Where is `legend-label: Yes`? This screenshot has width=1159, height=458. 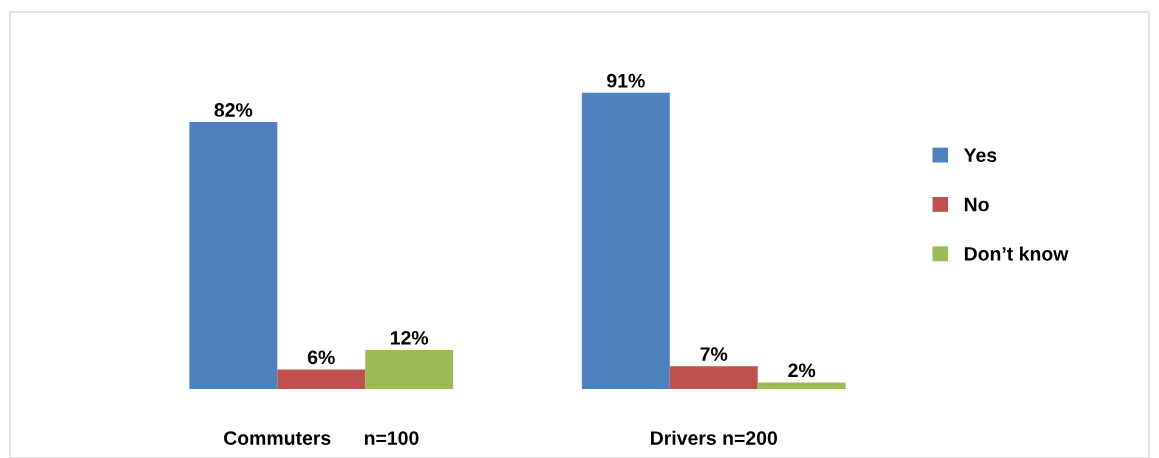 legend-label: Yes is located at coordinates (980, 155).